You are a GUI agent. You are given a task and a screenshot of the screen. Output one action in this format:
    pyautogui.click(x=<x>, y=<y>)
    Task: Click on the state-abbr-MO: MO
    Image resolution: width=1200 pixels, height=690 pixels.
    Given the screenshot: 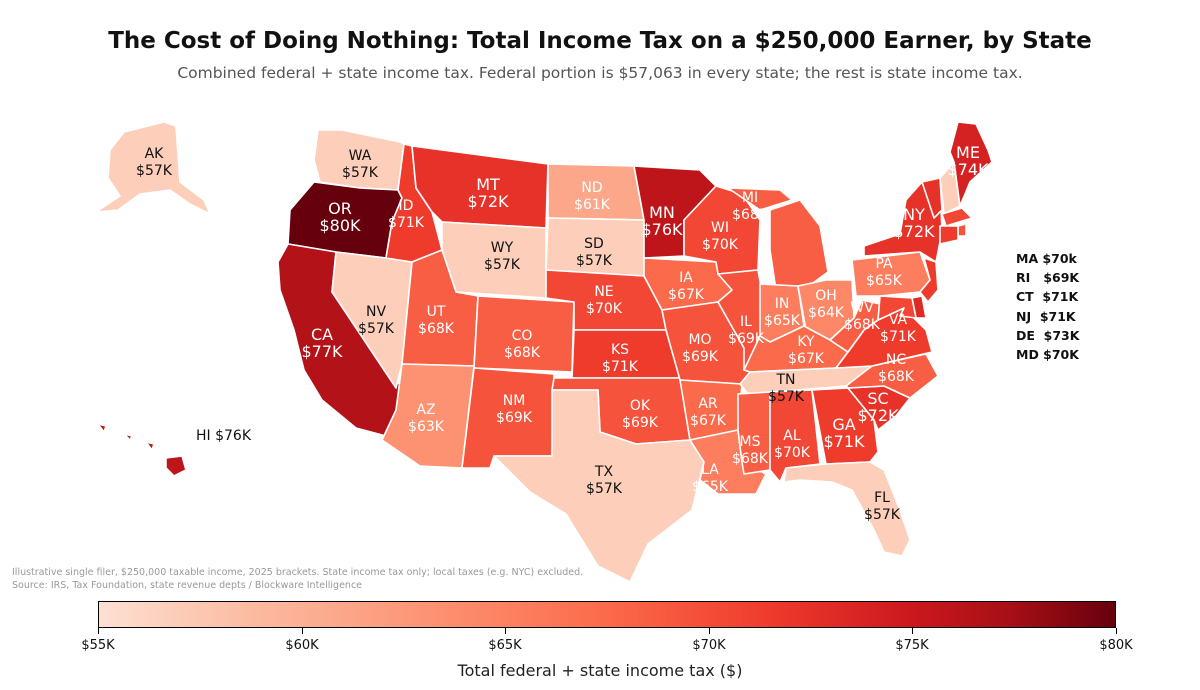 What is the action you would take?
    pyautogui.click(x=699, y=340)
    